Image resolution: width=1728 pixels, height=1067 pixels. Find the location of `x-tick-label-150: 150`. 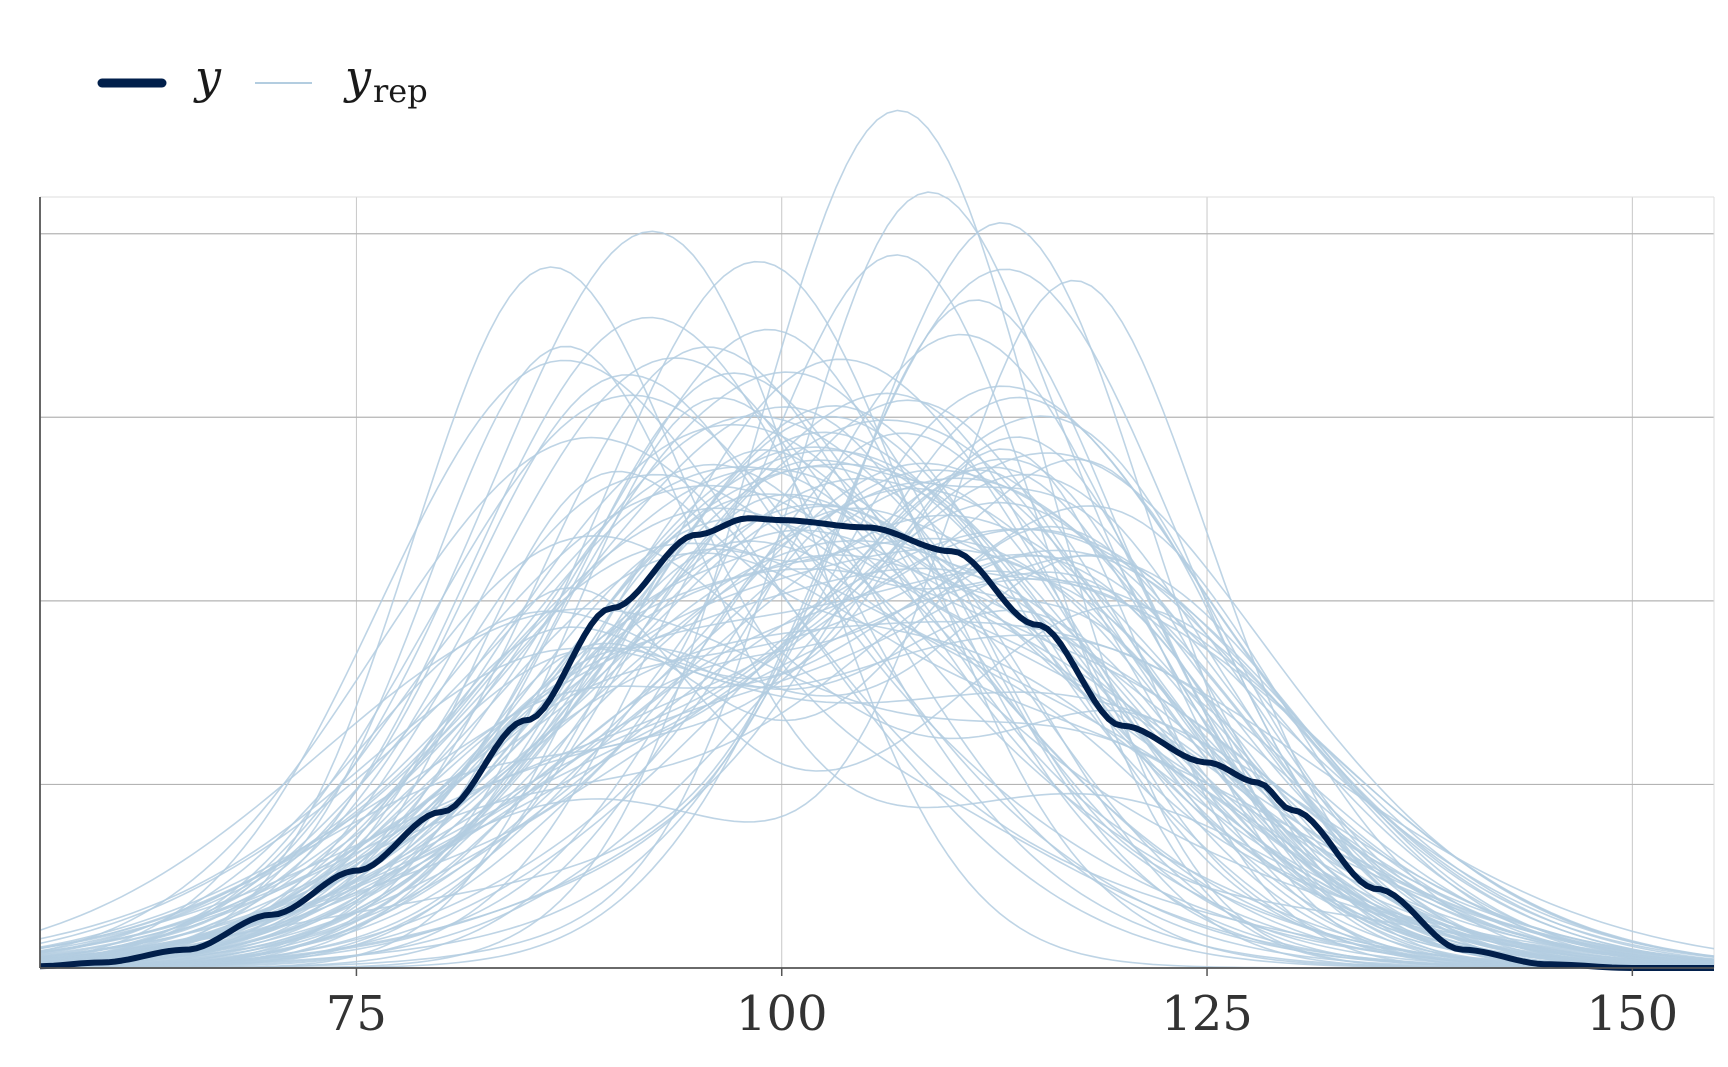

x-tick-label-150: 150 is located at coordinates (1633, 1014).